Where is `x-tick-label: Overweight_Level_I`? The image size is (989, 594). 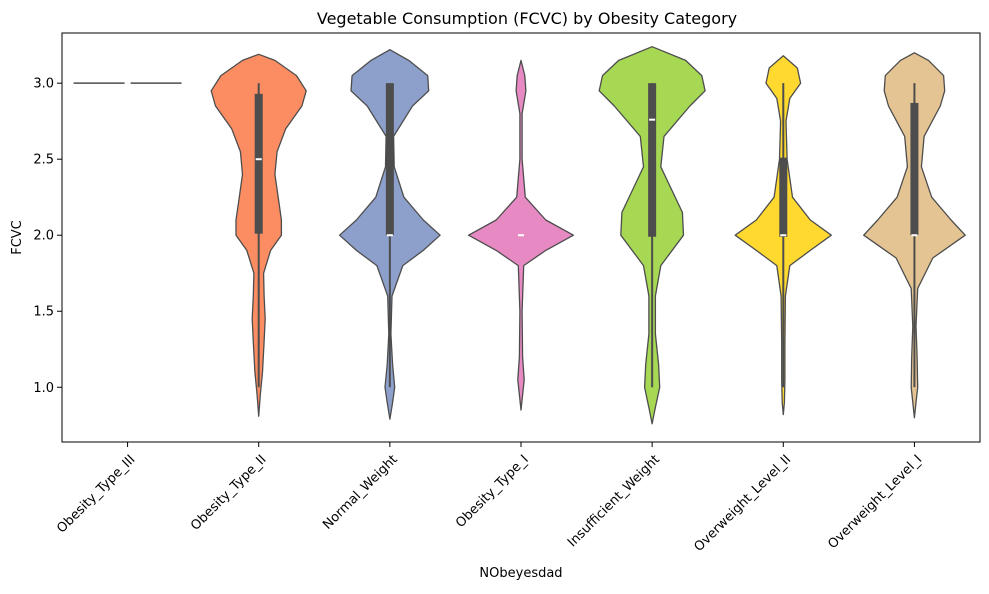 x-tick-label: Overweight_Level_I is located at coordinates (875, 502).